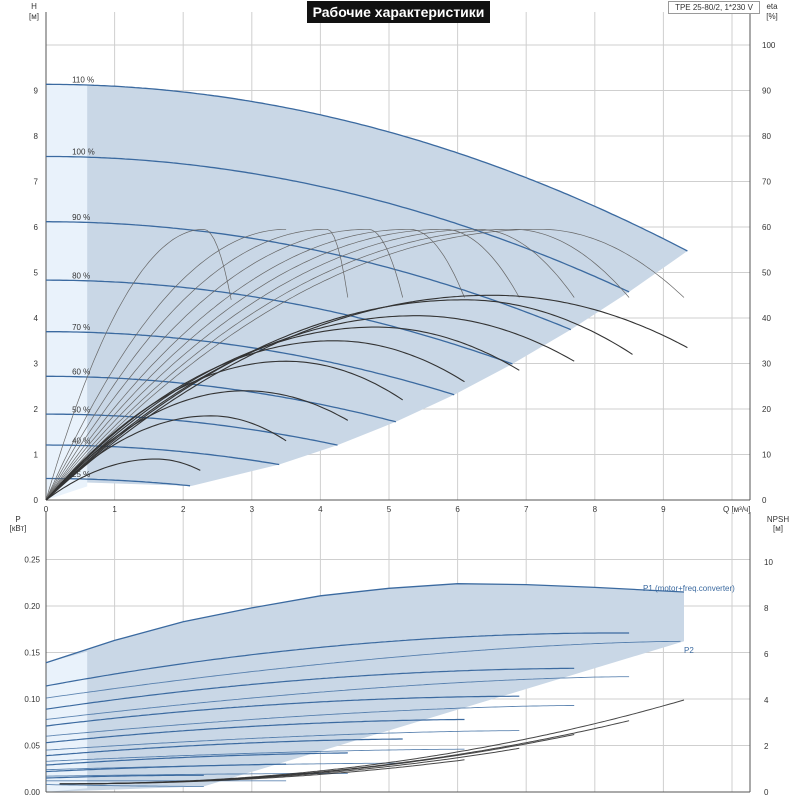  What do you see at coordinates (320, 509) in the screenshot?
I see `x-tick-label: 4` at bounding box center [320, 509].